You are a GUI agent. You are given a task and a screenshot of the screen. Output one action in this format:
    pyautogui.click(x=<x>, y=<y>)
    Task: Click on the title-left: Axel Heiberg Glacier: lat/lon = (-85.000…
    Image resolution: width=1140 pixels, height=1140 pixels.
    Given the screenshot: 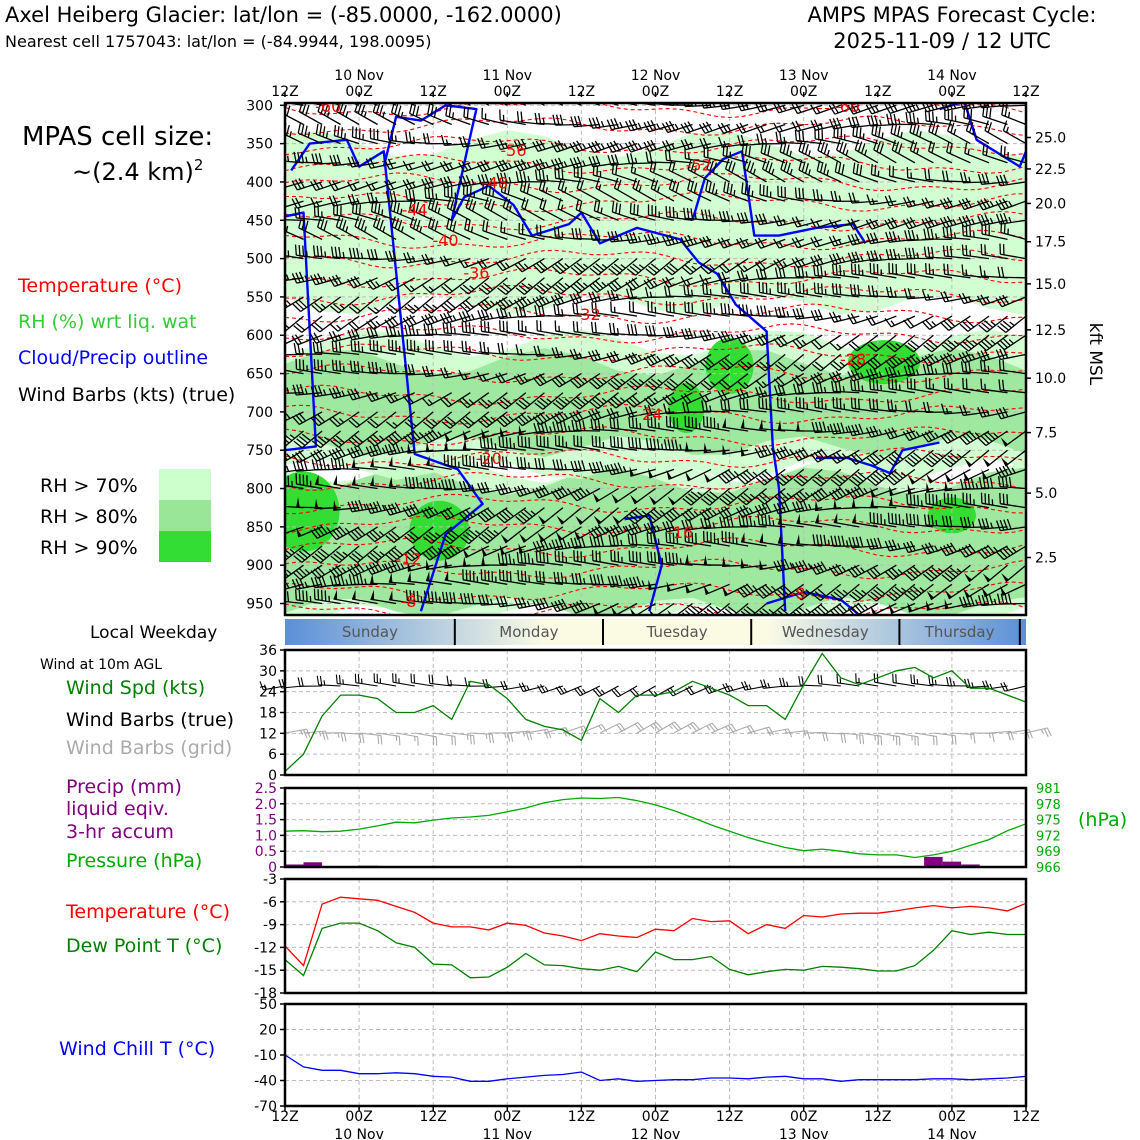 What is the action you would take?
    pyautogui.click(x=283, y=15)
    